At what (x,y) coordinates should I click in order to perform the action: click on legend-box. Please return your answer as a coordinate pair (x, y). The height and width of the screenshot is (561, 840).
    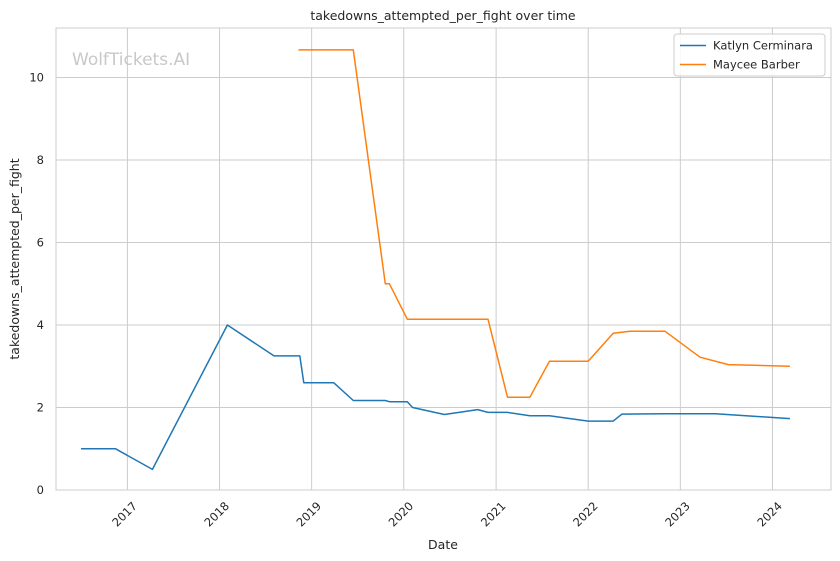
    Looking at the image, I should click on (749, 55).